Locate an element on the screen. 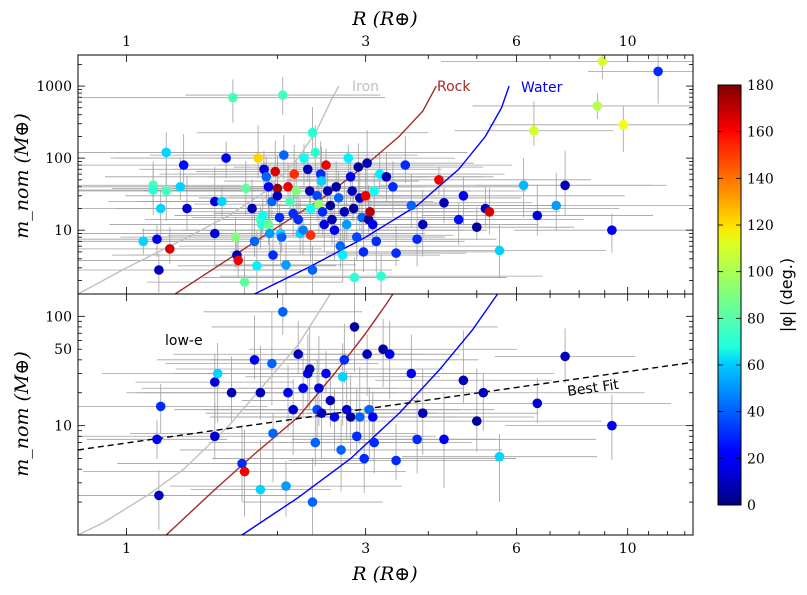 The height and width of the screenshot is (595, 807). bottom-y-axis-label: m_nom (M⊕) is located at coordinates (22, 413).